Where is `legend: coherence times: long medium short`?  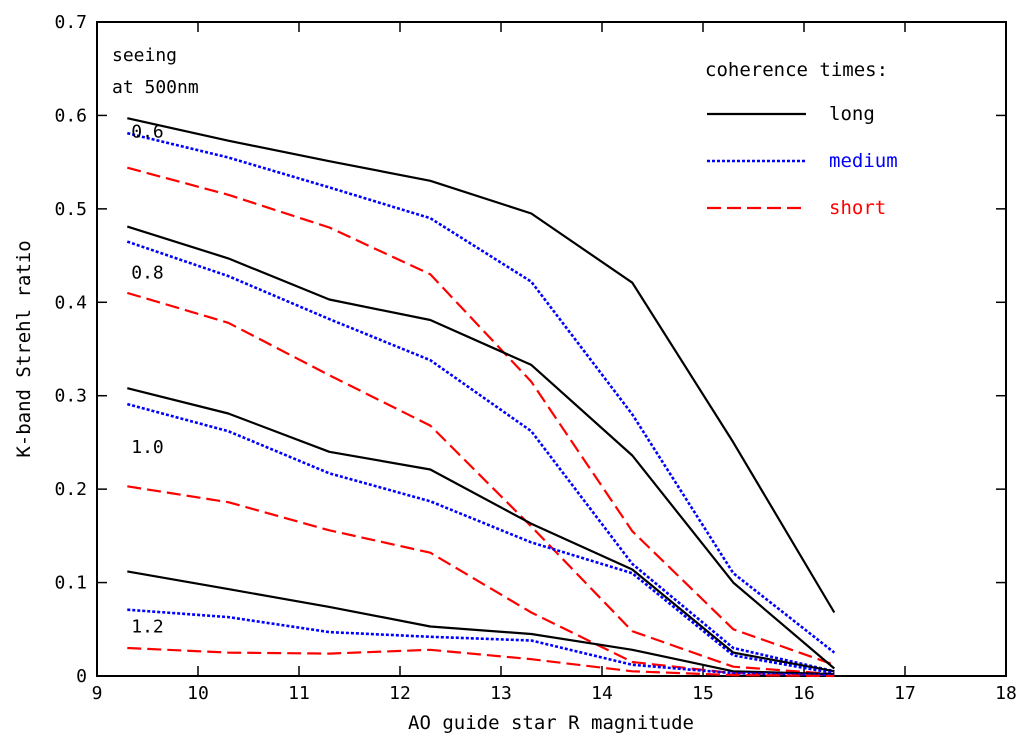 legend: coherence times: long medium short is located at coordinates (801, 139).